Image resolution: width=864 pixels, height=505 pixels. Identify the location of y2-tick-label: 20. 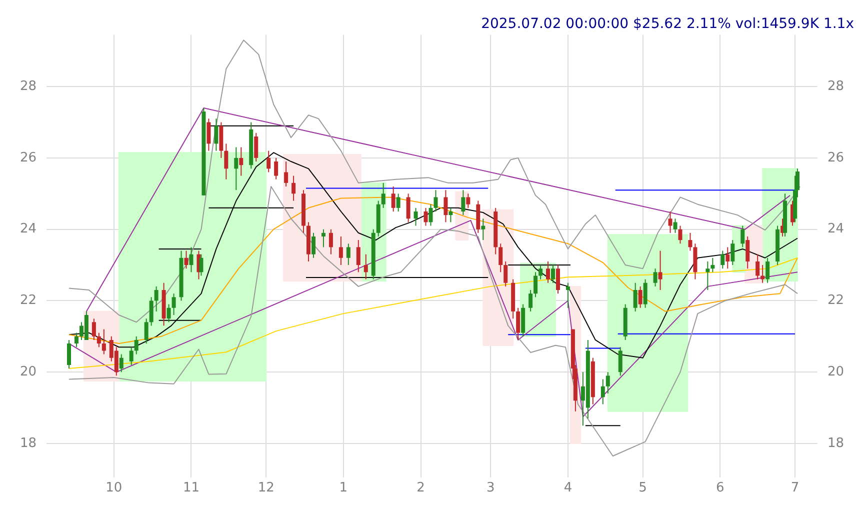
(835, 372).